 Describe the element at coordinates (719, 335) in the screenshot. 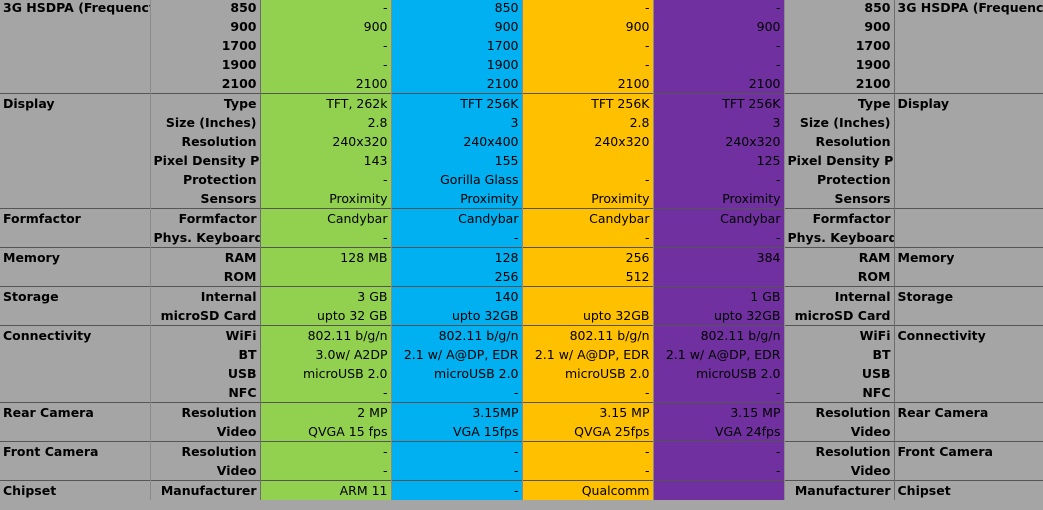

I see `phone-4-value-cell: 802.11 b/g/n` at that location.